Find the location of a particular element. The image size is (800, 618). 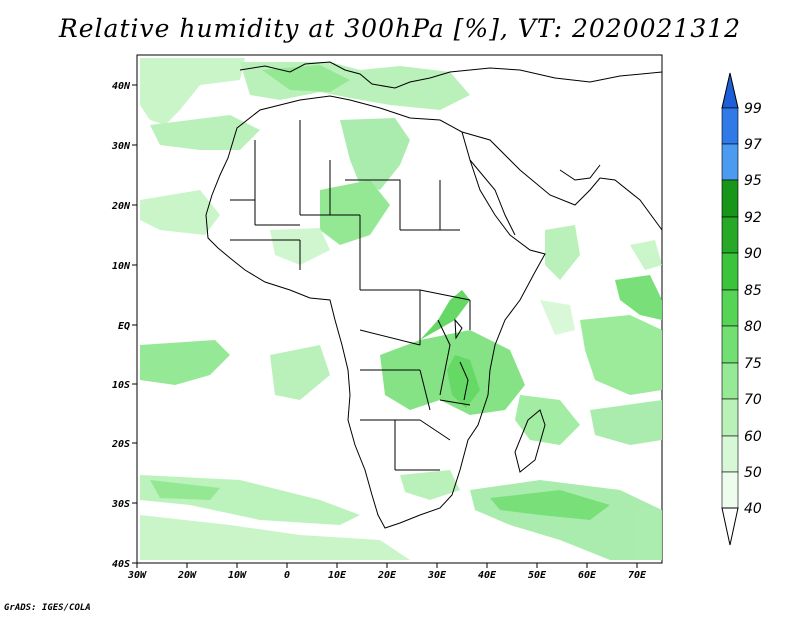

arabia-coast is located at coordinates (562, 181).